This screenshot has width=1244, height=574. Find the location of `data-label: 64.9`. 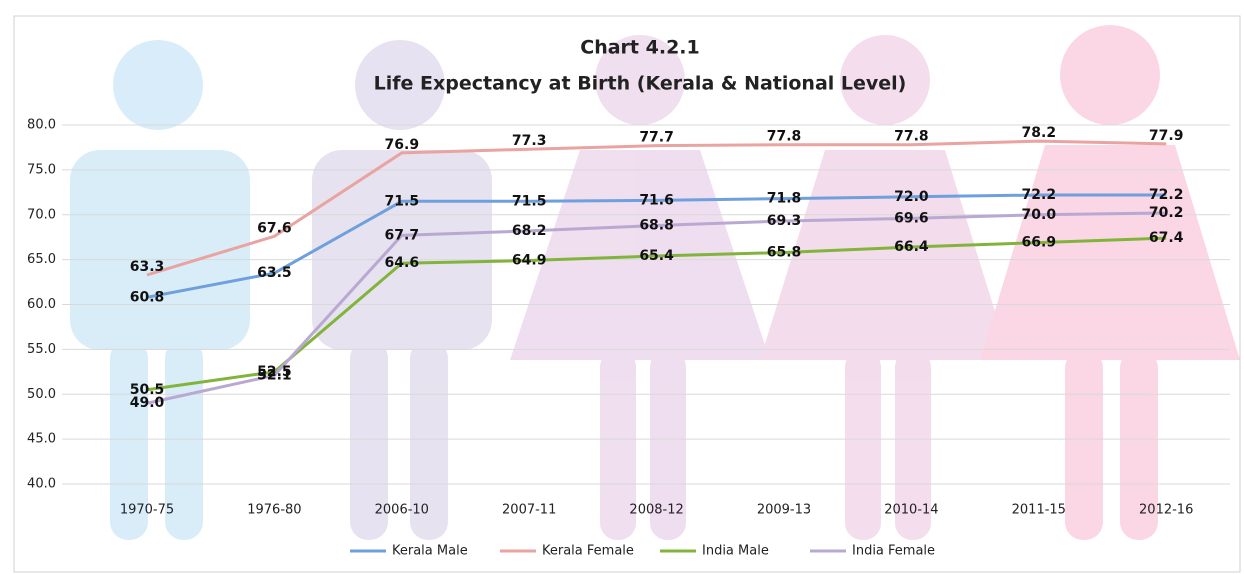

data-label: 64.9 is located at coordinates (529, 261).